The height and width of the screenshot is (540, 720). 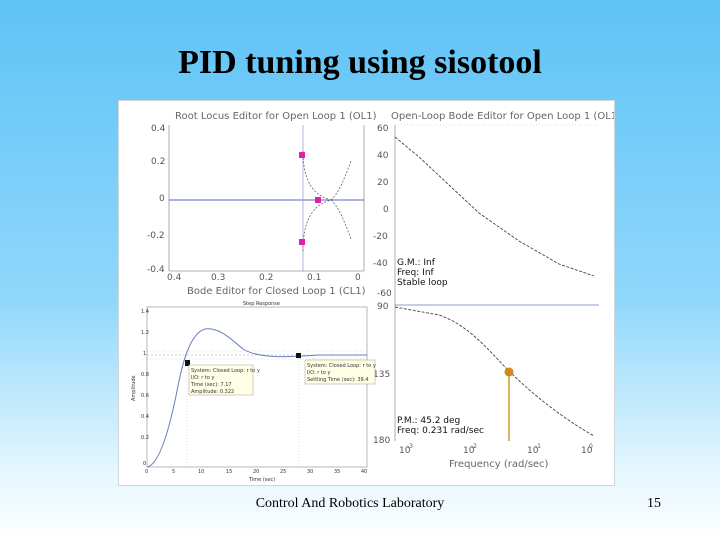 I want to click on freq-tick-exp: -3, so click(x=410, y=446).